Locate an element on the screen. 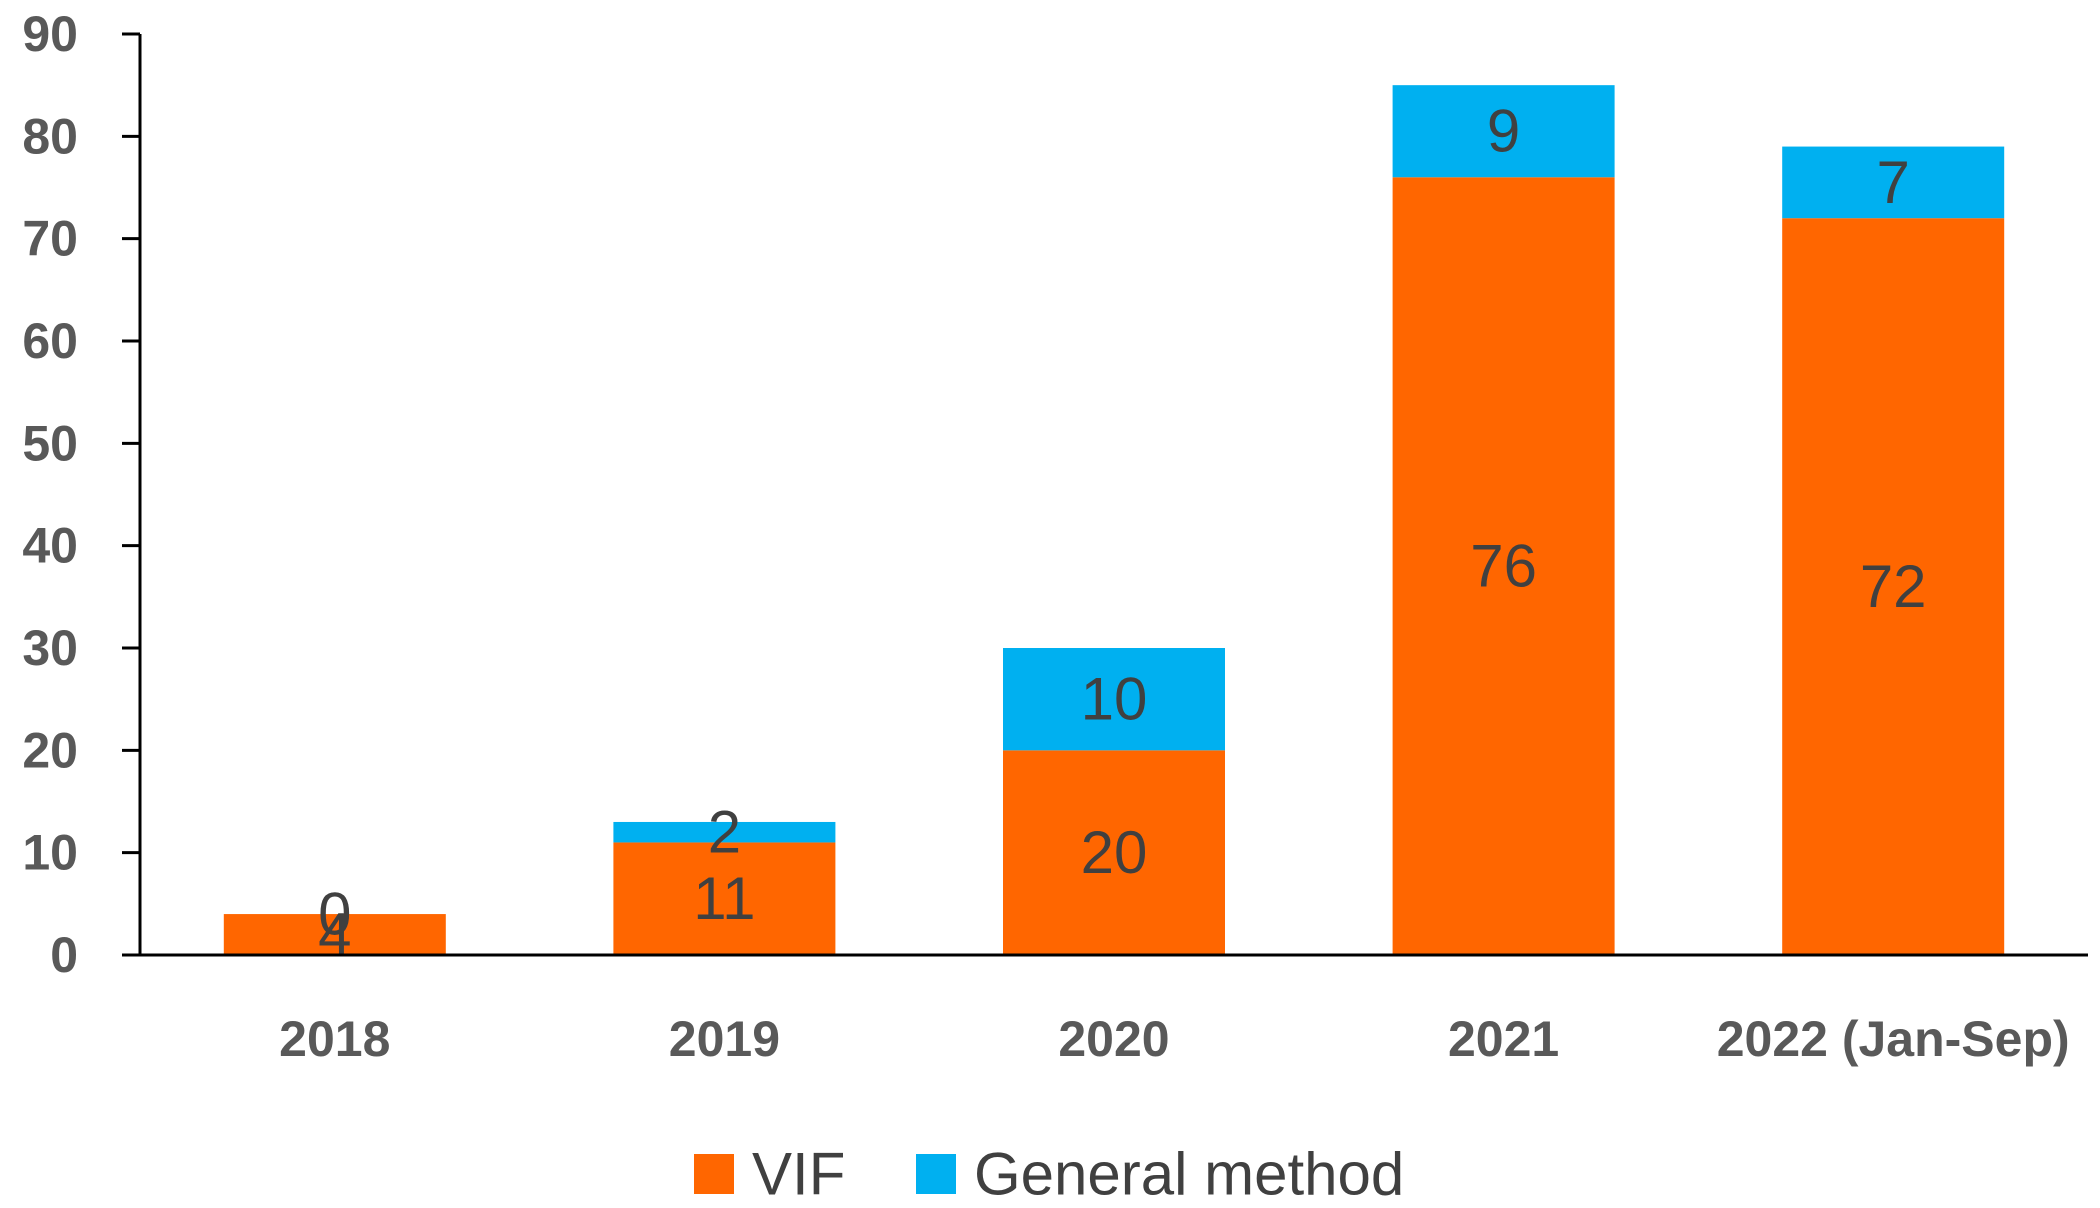 This screenshot has width=2100, height=1208. data-label-general-method: 2 is located at coordinates (724, 832).